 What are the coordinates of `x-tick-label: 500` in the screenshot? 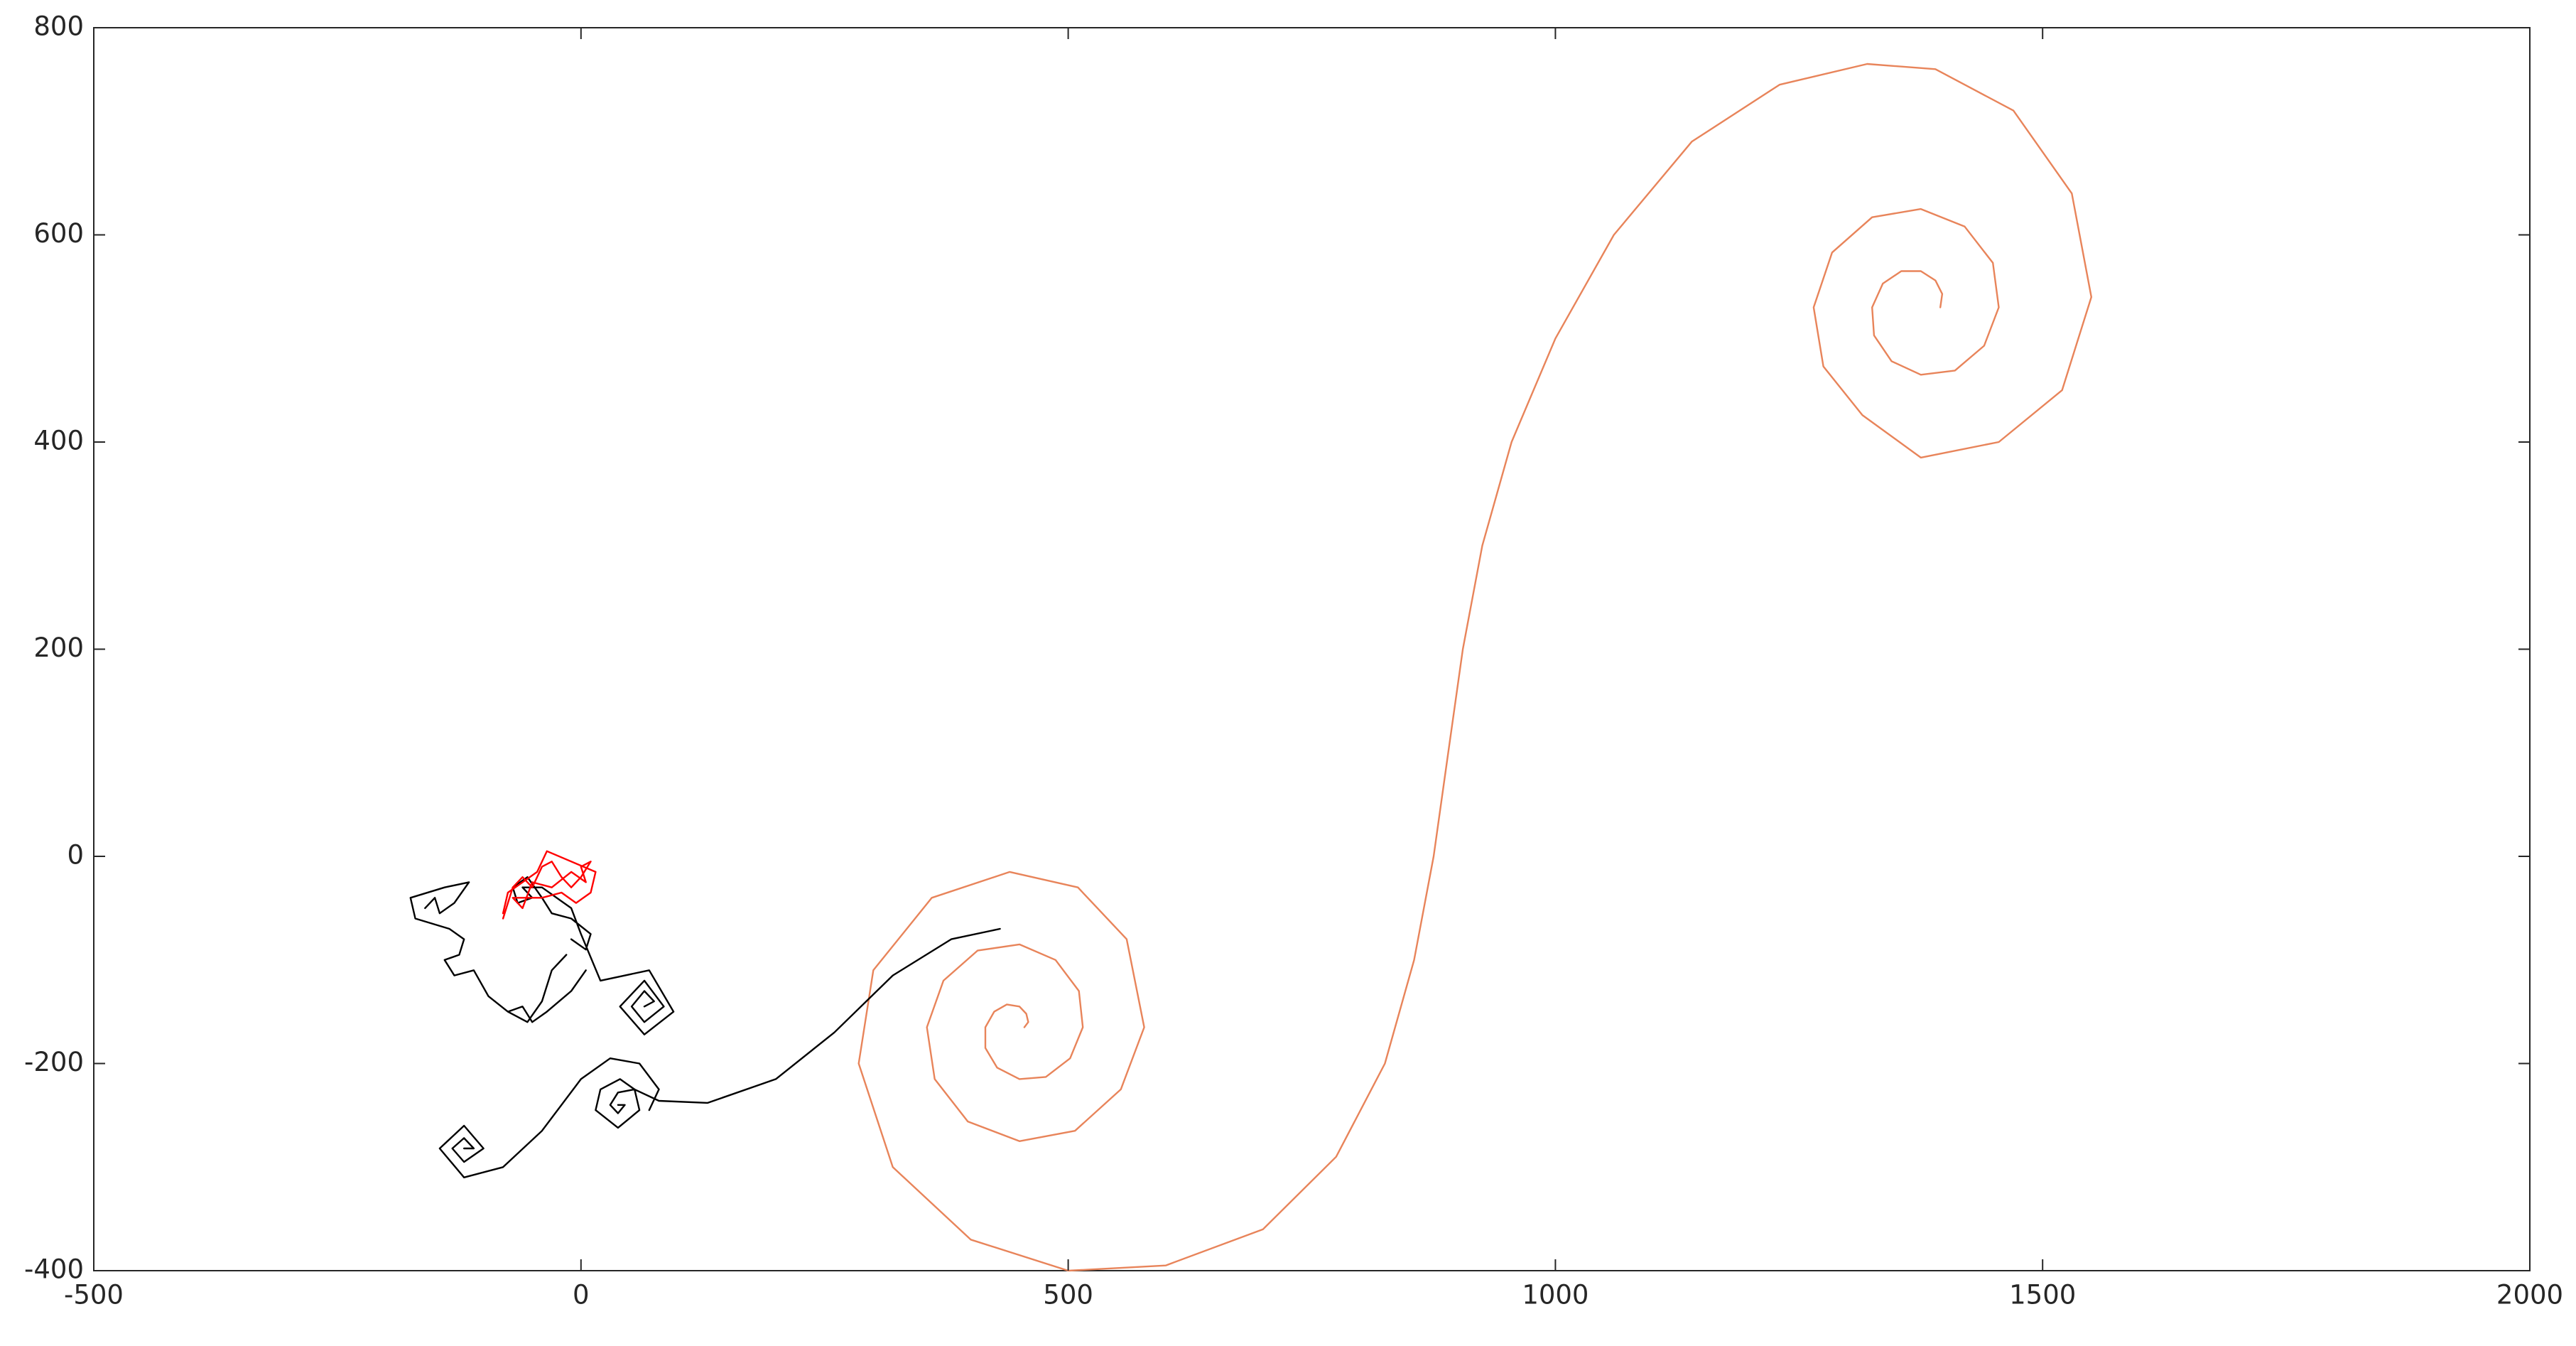 It's located at (1068, 1295).